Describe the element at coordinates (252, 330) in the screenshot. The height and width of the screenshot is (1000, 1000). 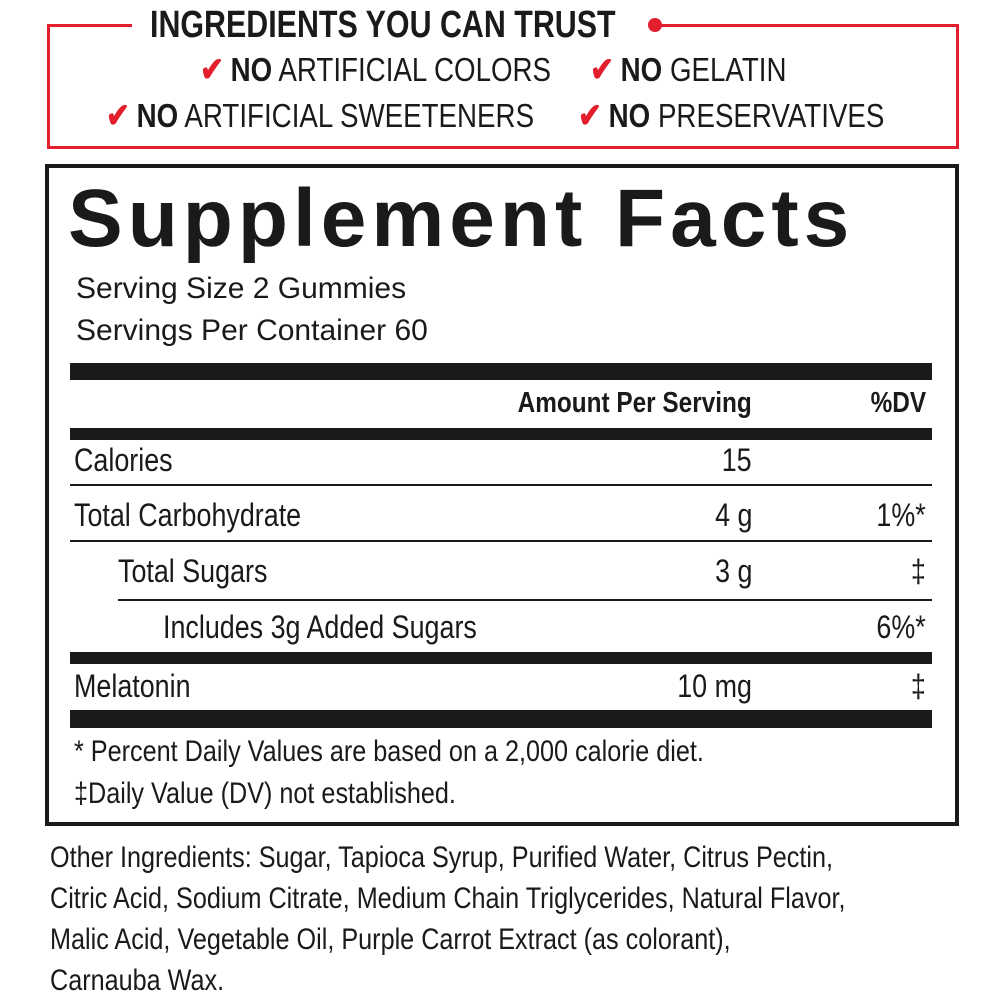
I see `servings-per-container: Servings Per Container 60` at that location.